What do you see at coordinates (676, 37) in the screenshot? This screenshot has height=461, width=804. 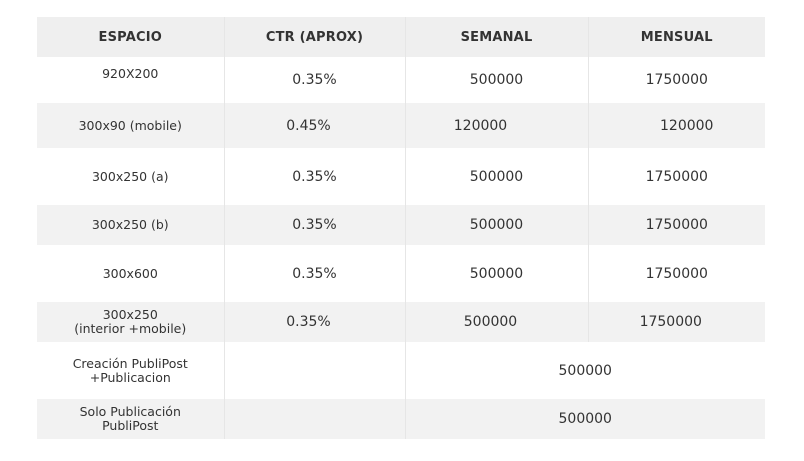 I see `header-monthly: MENSUAL` at bounding box center [676, 37].